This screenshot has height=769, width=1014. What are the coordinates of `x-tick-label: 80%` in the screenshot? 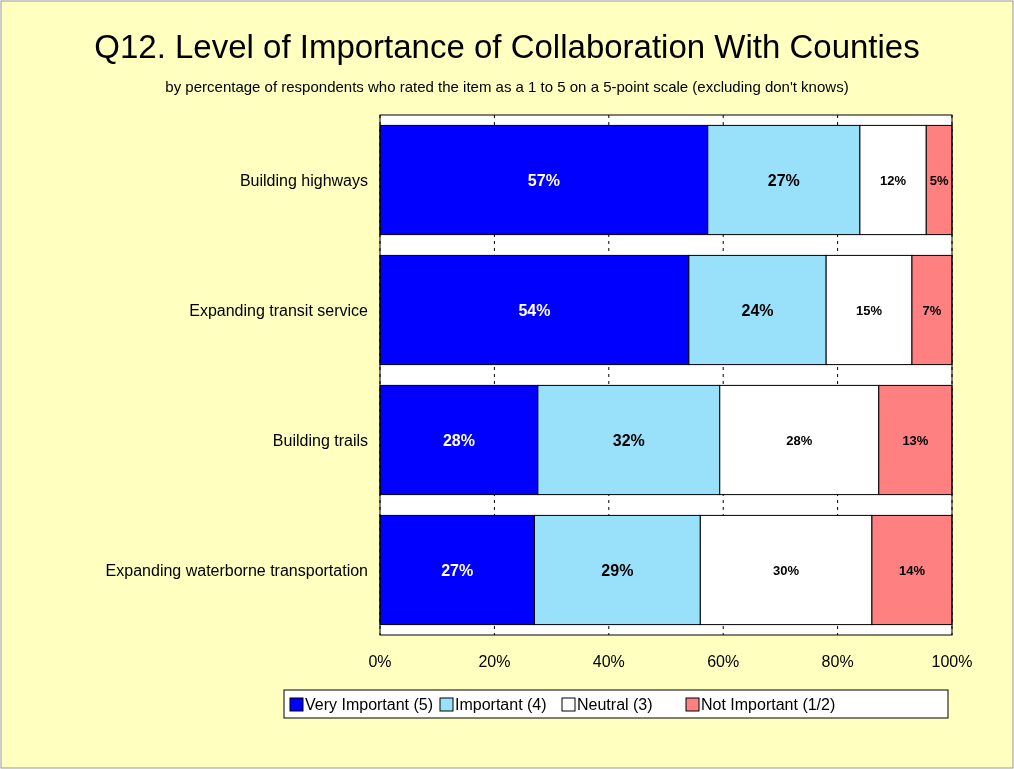 It's located at (837, 661).